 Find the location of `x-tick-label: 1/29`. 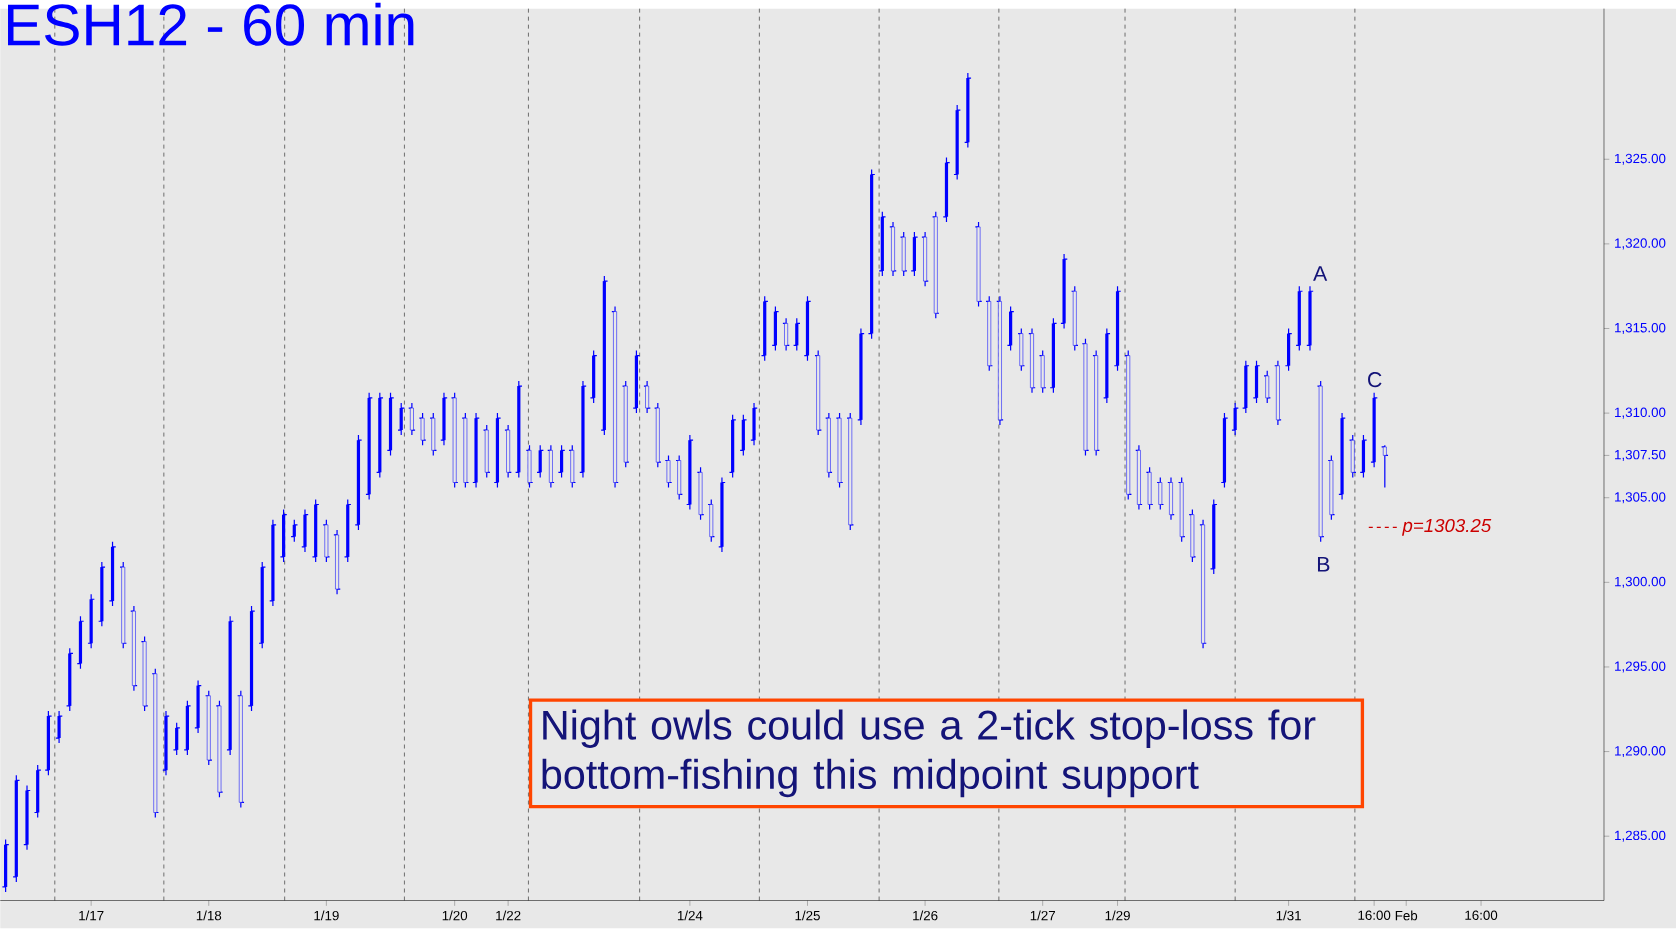

x-tick-label: 1/29 is located at coordinates (1117, 915).